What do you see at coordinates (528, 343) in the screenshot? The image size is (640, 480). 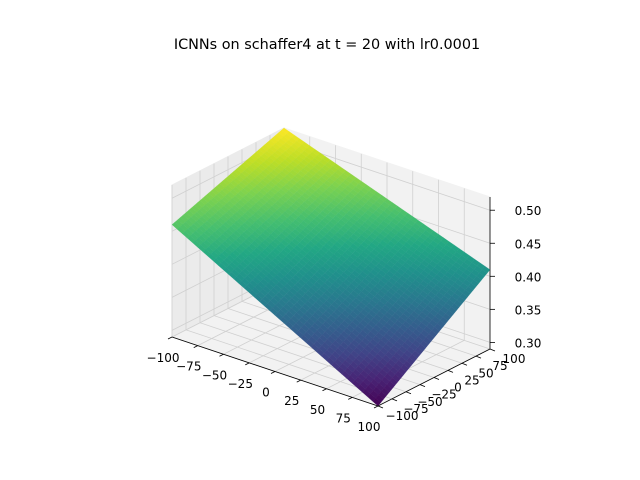 I see `z-tick-label: 0.30` at bounding box center [528, 343].